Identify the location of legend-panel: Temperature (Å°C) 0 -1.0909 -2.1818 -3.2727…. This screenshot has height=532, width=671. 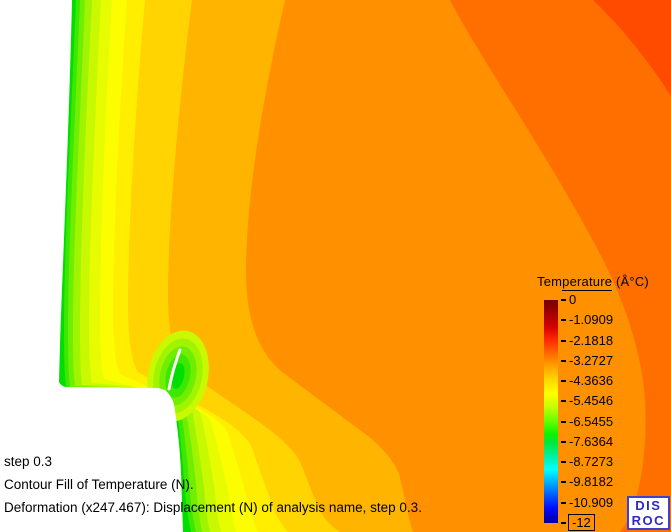
(604, 402).